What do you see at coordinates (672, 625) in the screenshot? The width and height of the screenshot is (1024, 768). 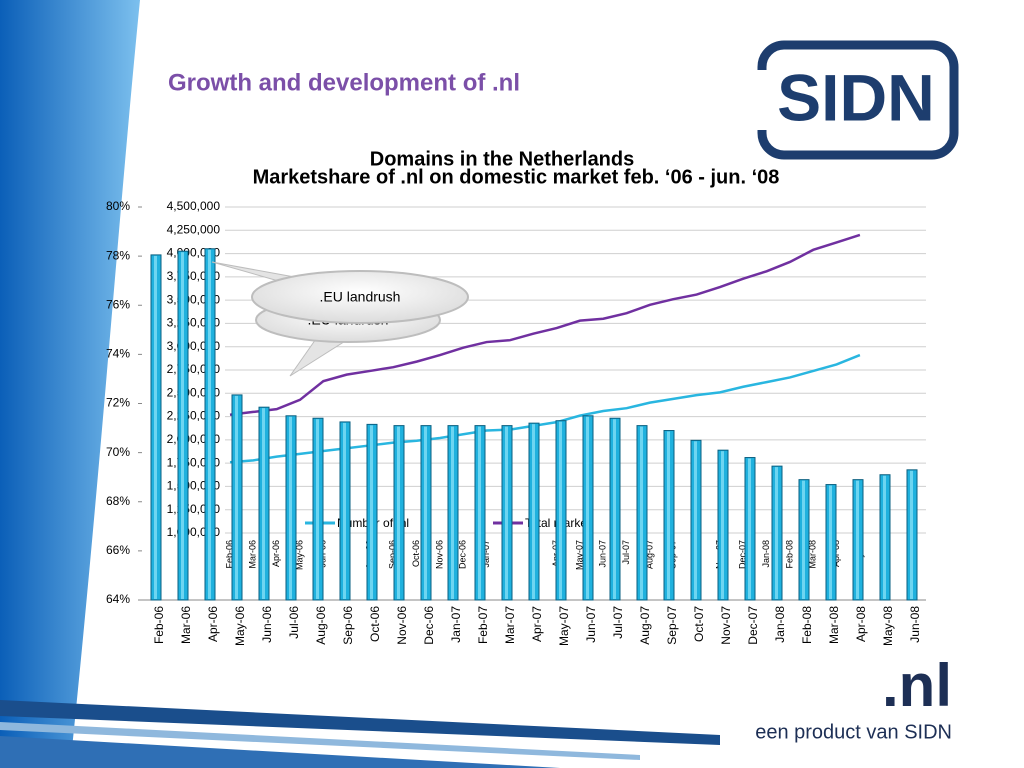 I see `x-tick-label: Sep-07` at bounding box center [672, 625].